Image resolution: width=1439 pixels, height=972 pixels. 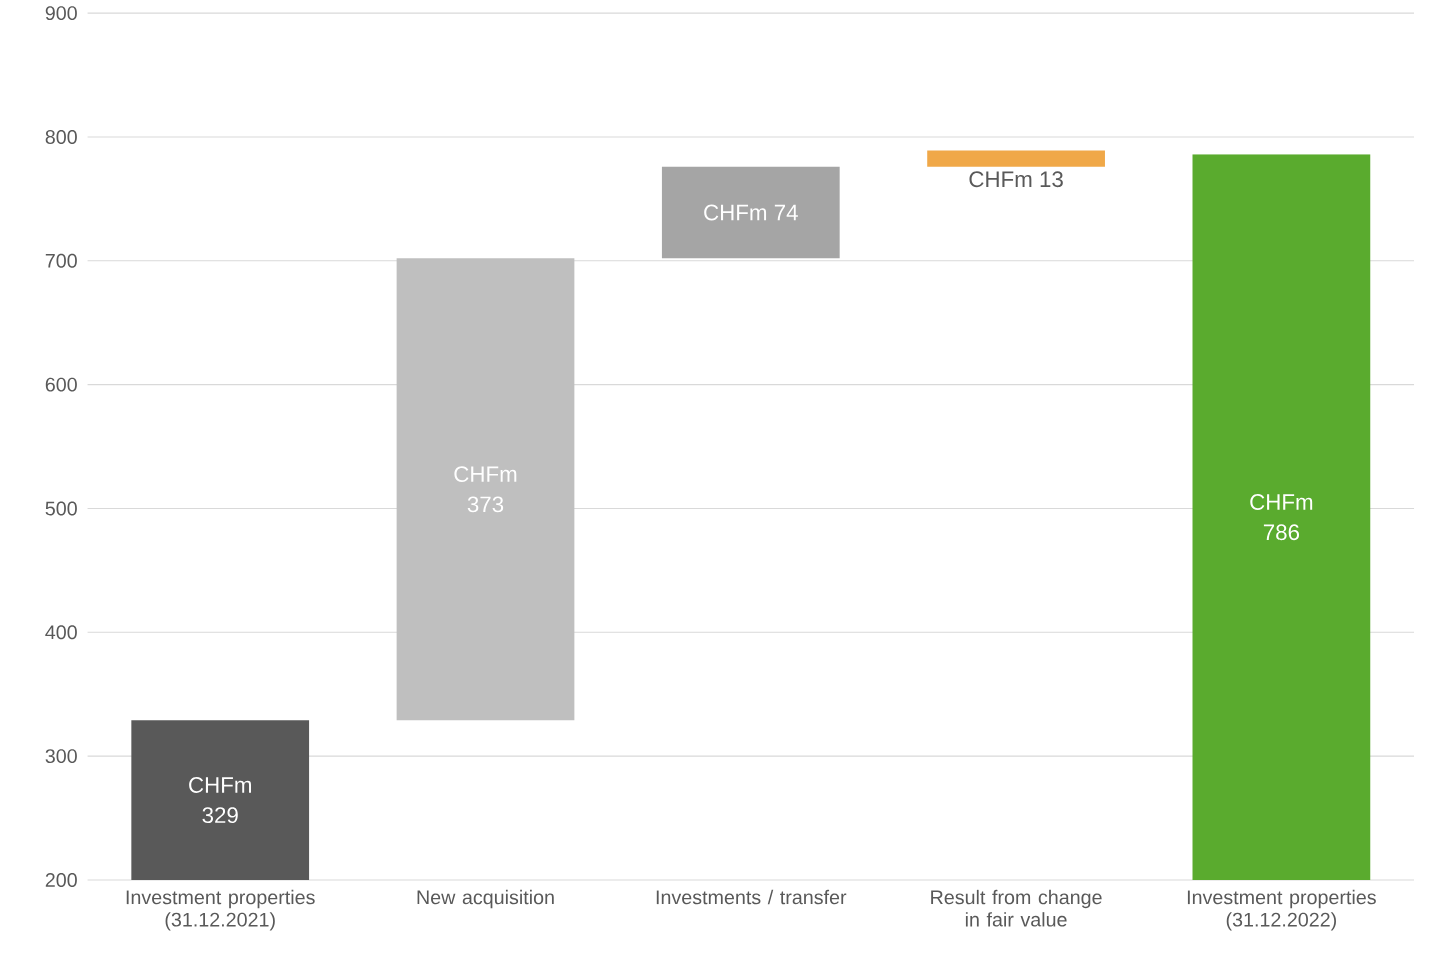 What do you see at coordinates (61, 260) in the screenshot?
I see `y-tick-label: 700` at bounding box center [61, 260].